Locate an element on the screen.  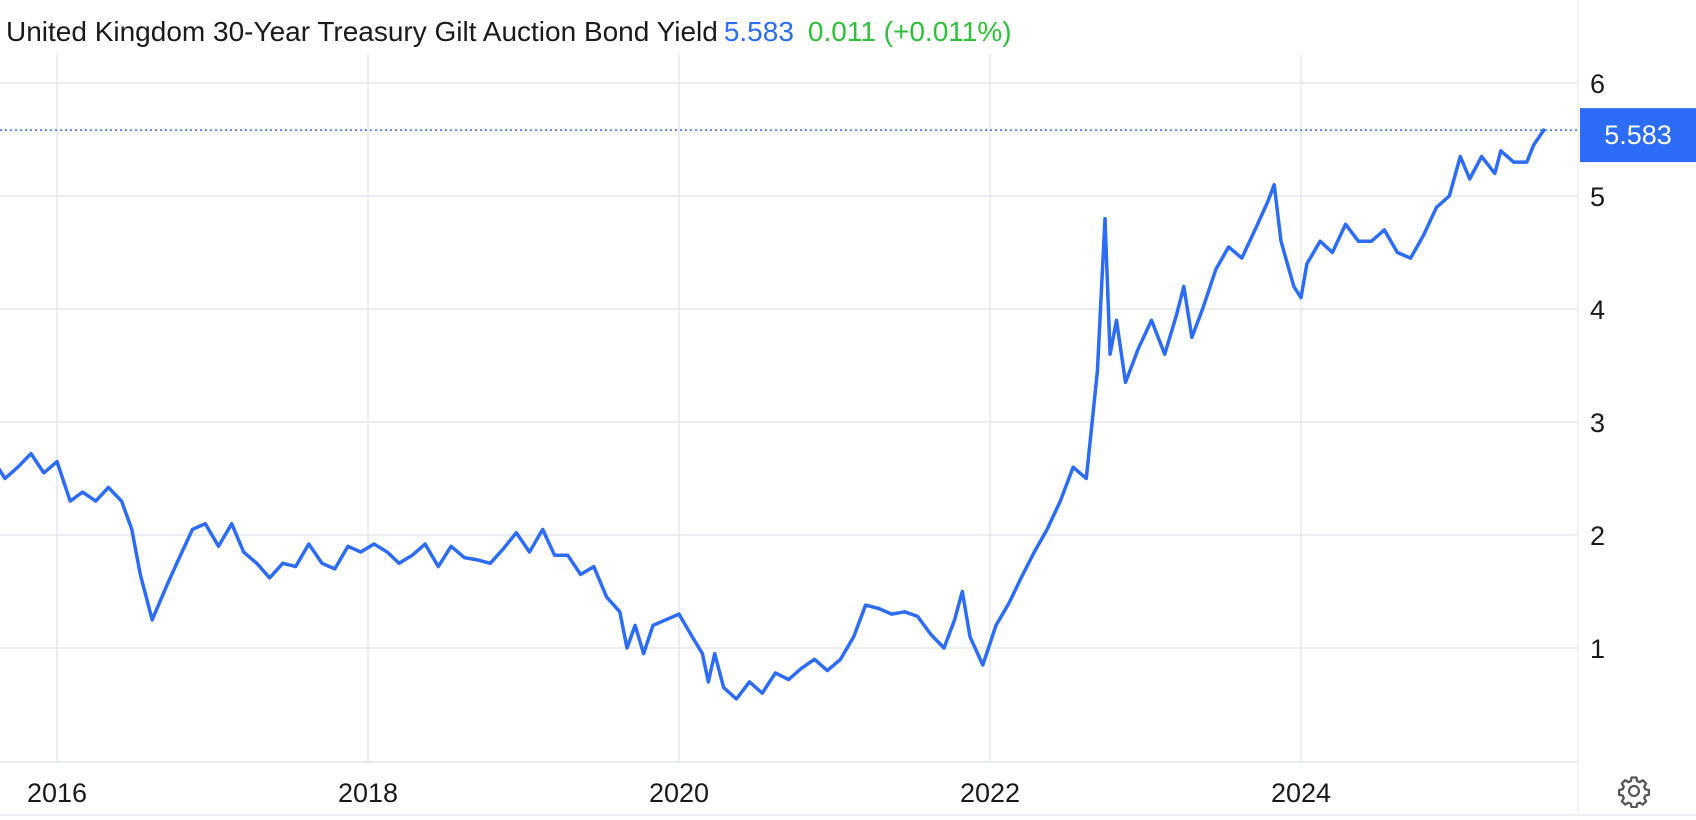
last-value-label: 5.583 is located at coordinates (1638, 135).